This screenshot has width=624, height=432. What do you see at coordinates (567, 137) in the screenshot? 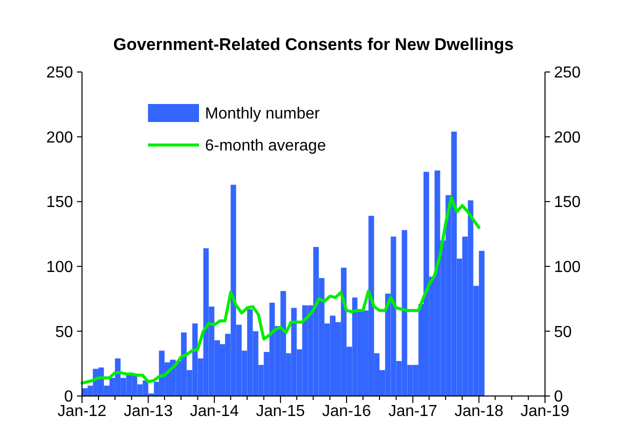
I see `y2-tick-label: 200` at bounding box center [567, 137].